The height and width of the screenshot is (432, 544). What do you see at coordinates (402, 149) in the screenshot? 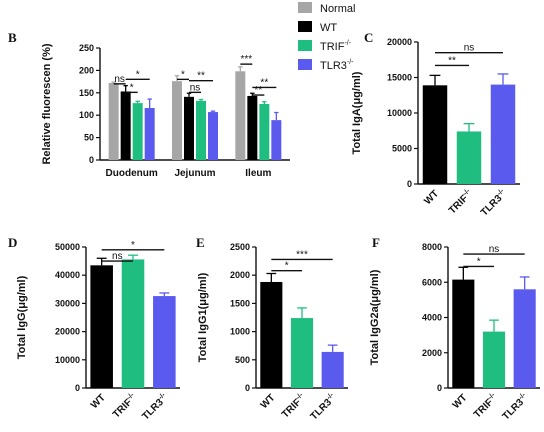
I see `y-tick-label: 5000` at bounding box center [402, 149].